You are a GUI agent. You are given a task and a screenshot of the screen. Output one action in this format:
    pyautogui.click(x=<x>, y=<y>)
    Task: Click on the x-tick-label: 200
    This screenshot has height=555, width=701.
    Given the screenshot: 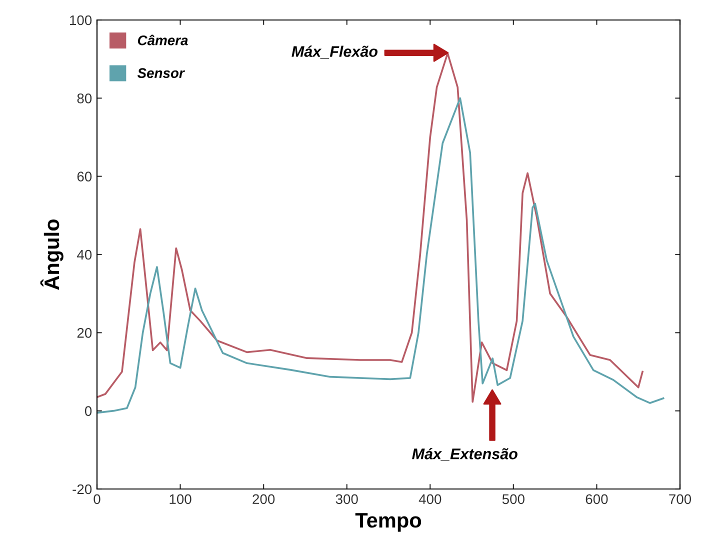 What is the action you would take?
    pyautogui.click(x=263, y=499)
    